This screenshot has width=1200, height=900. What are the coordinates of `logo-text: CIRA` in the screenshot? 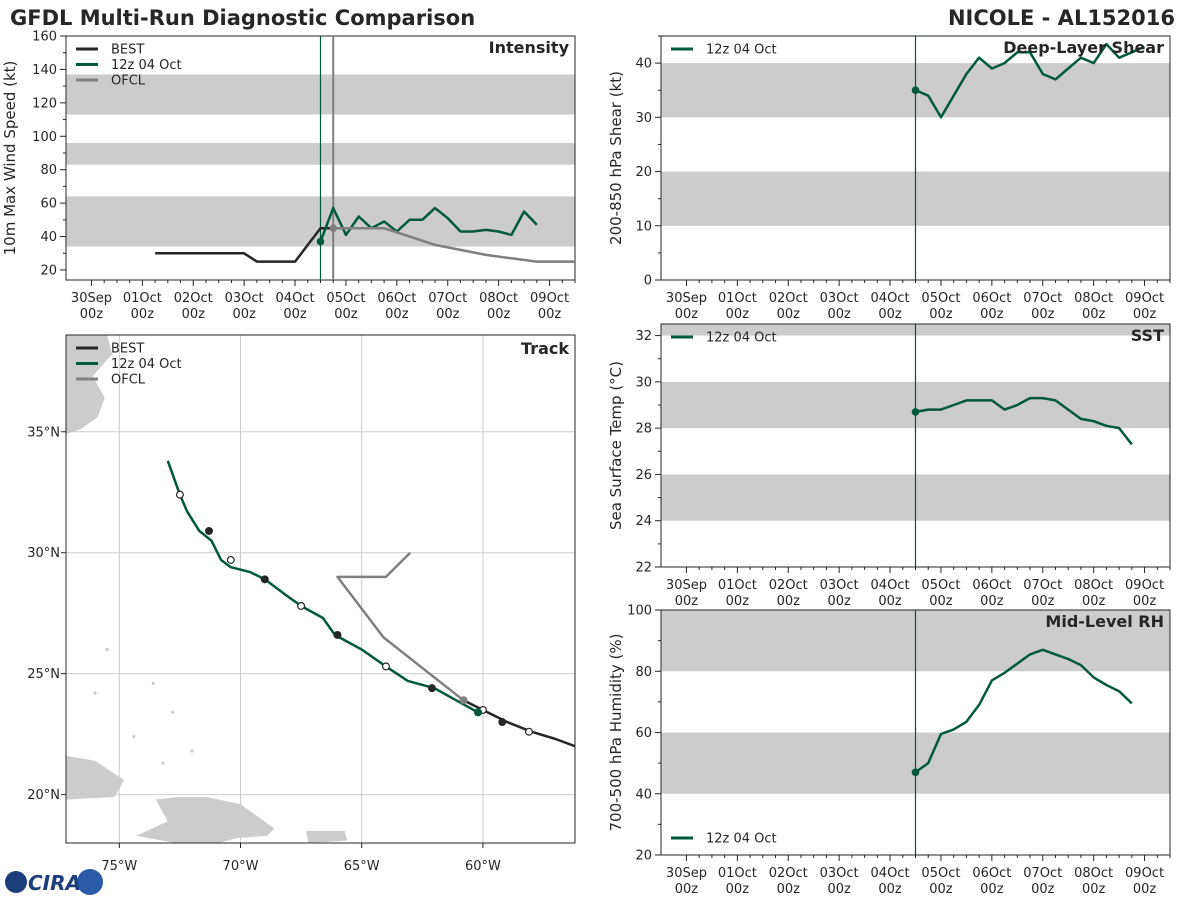 It's located at (54, 883).